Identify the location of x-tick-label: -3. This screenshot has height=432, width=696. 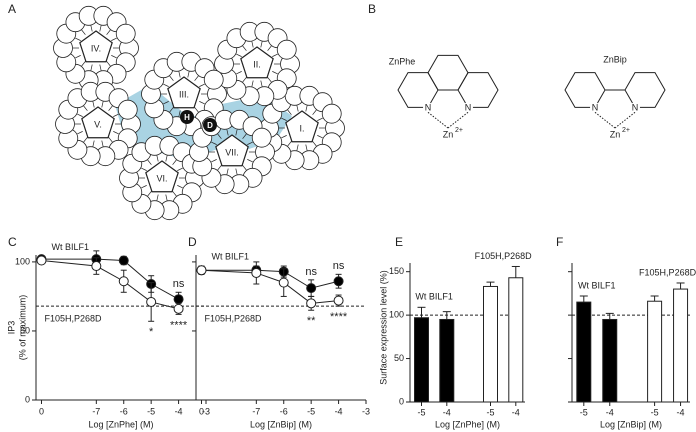
(366, 411).